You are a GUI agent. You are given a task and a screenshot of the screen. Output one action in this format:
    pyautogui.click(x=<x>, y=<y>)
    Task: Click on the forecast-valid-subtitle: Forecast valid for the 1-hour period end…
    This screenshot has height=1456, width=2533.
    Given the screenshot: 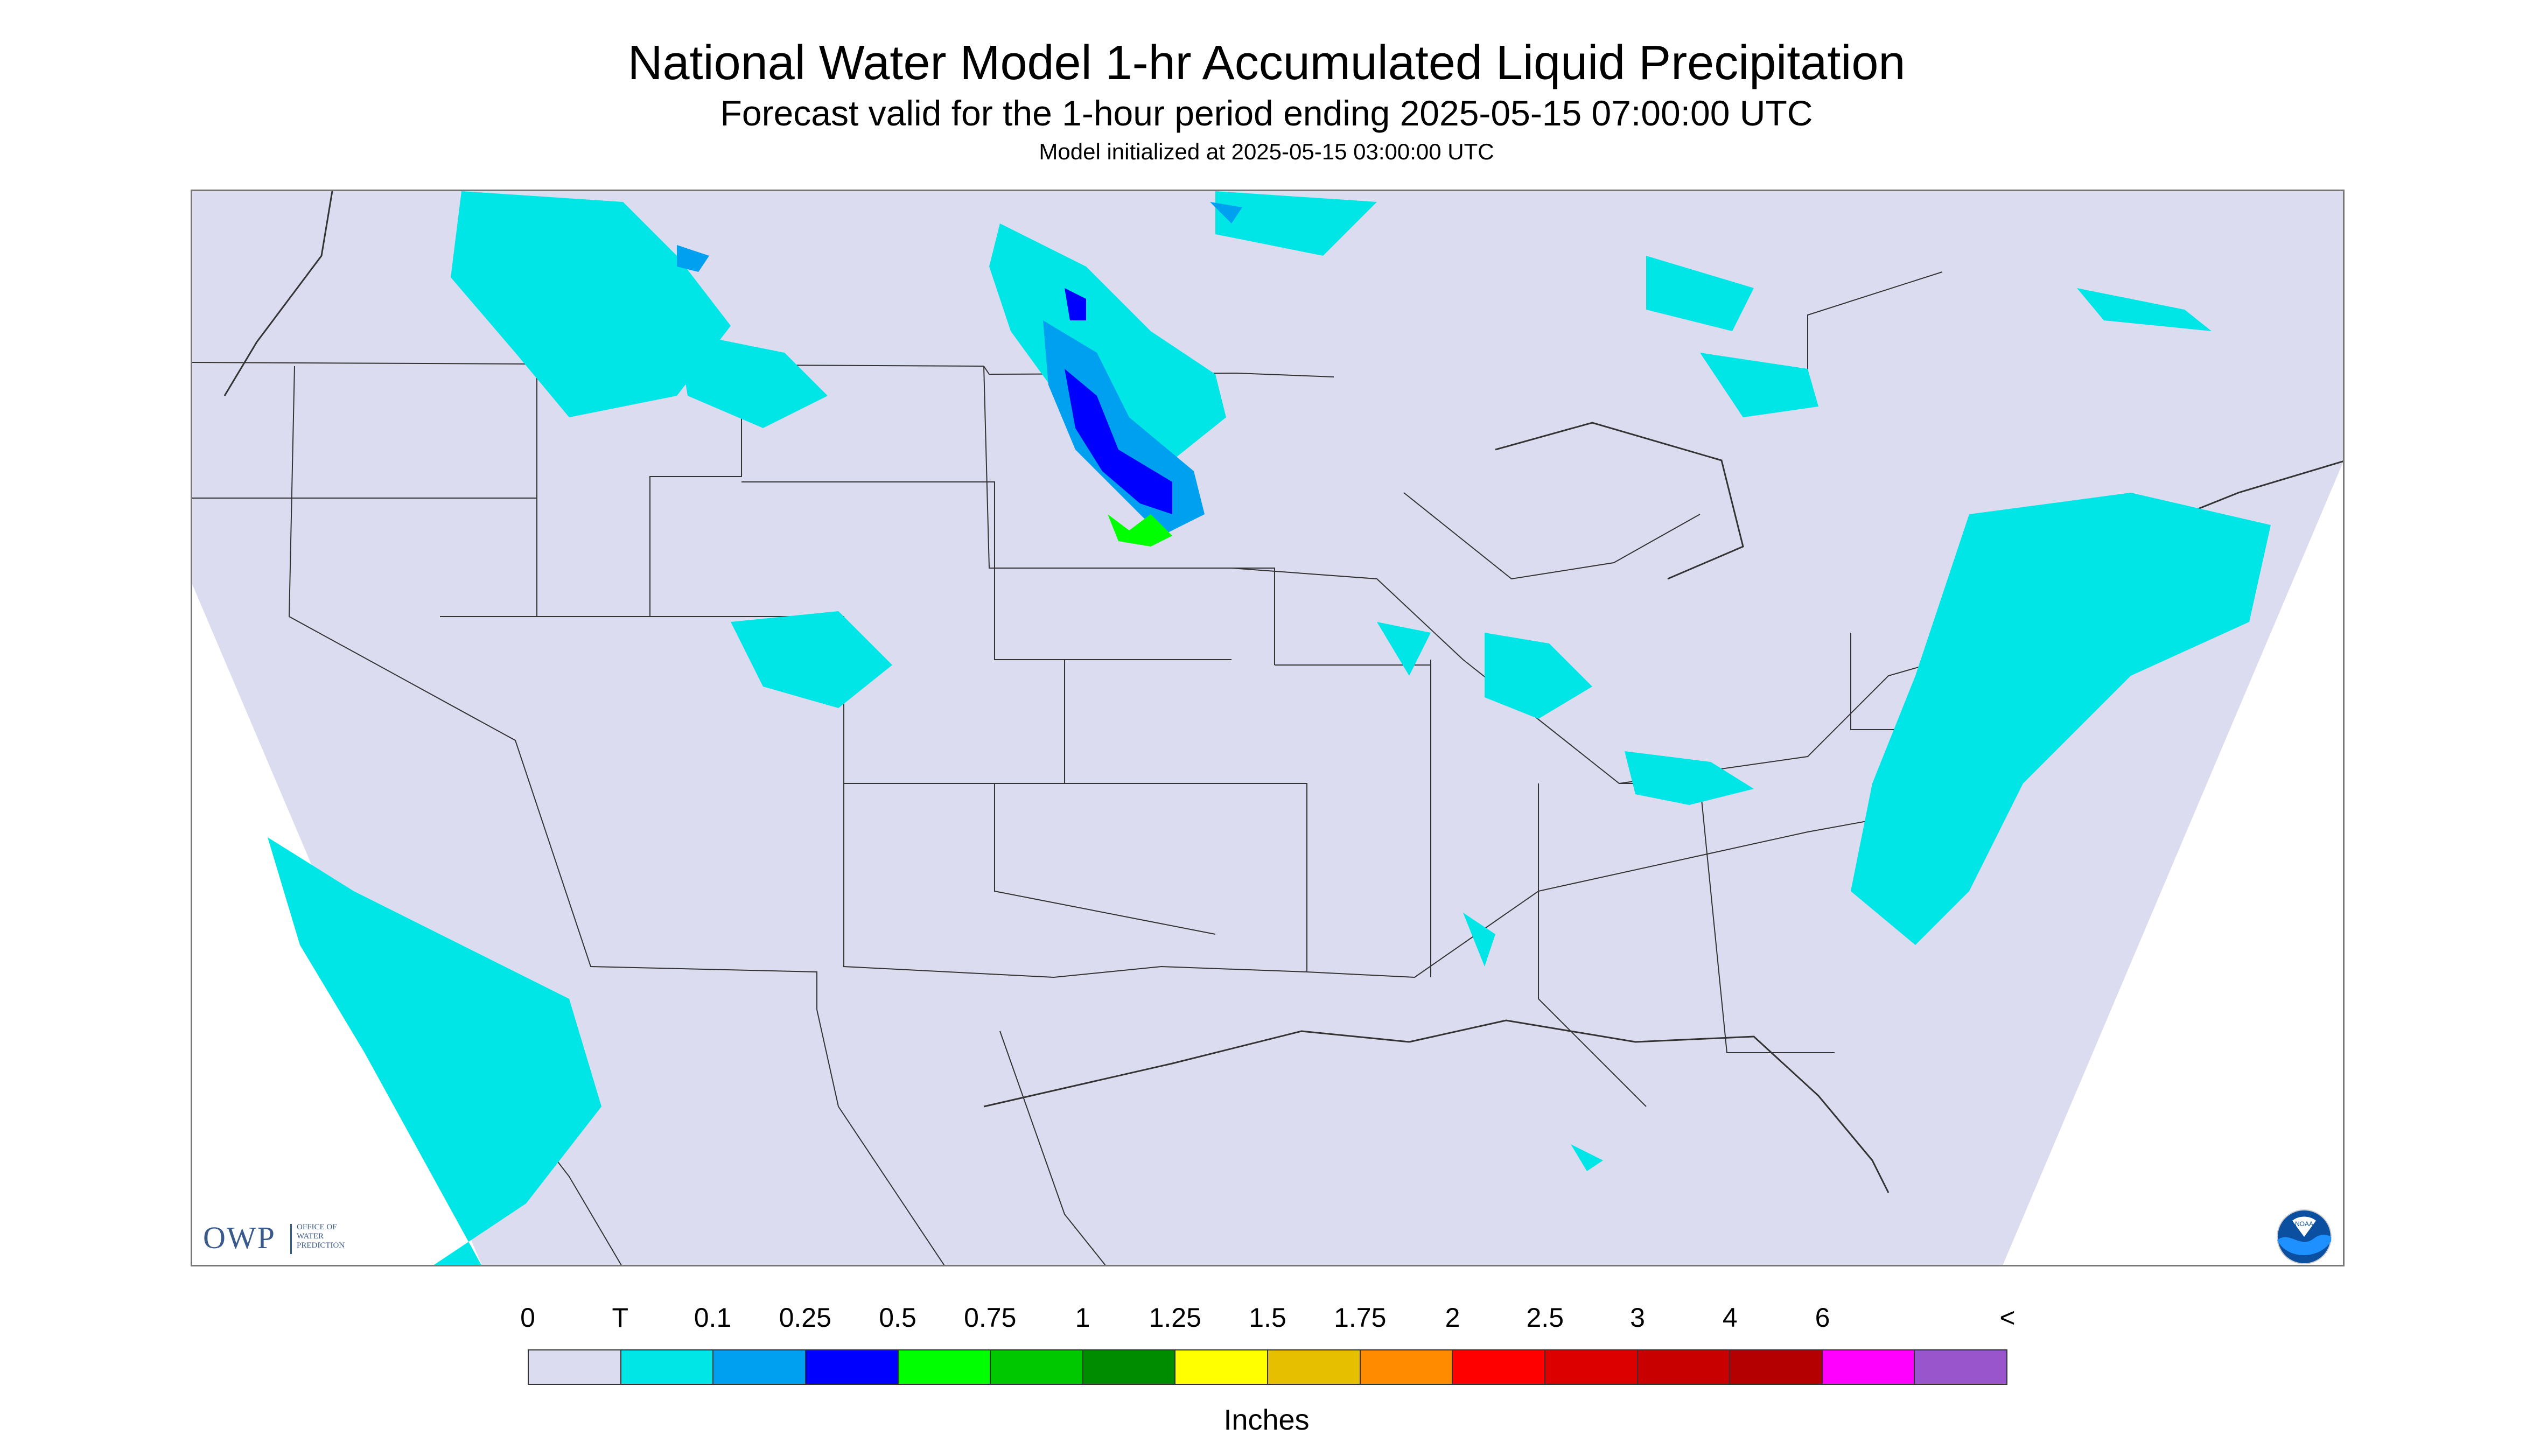 What is the action you would take?
    pyautogui.click(x=1266, y=113)
    